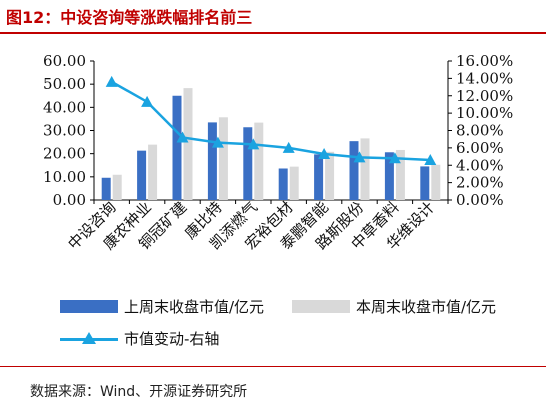 This screenshot has height=405, width=546. Describe the element at coordinates (172, 339) in the screenshot. I see `legend-label-change: 市值变动-右轴` at that location.